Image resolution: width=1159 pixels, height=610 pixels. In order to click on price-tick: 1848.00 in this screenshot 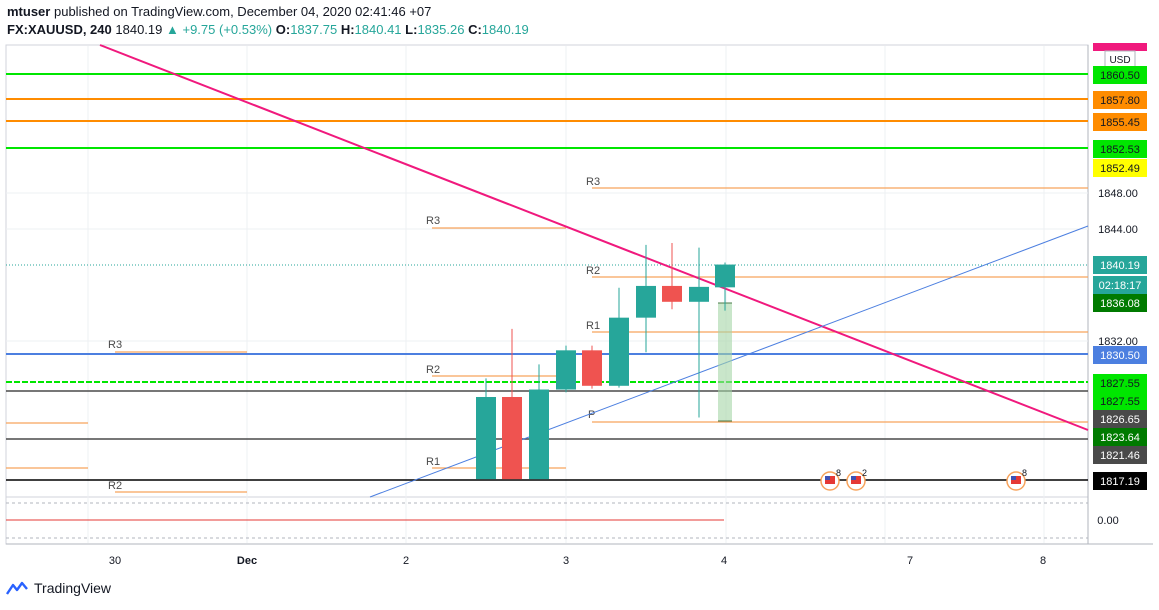, I will do `click(1118, 194)`.